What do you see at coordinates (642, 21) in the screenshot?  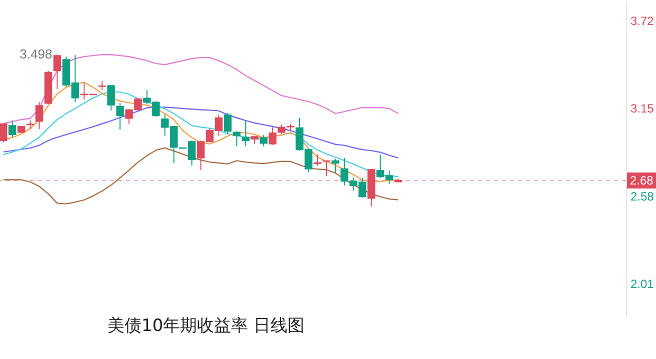 I see `y-tick-label: 3.72` at bounding box center [642, 21].